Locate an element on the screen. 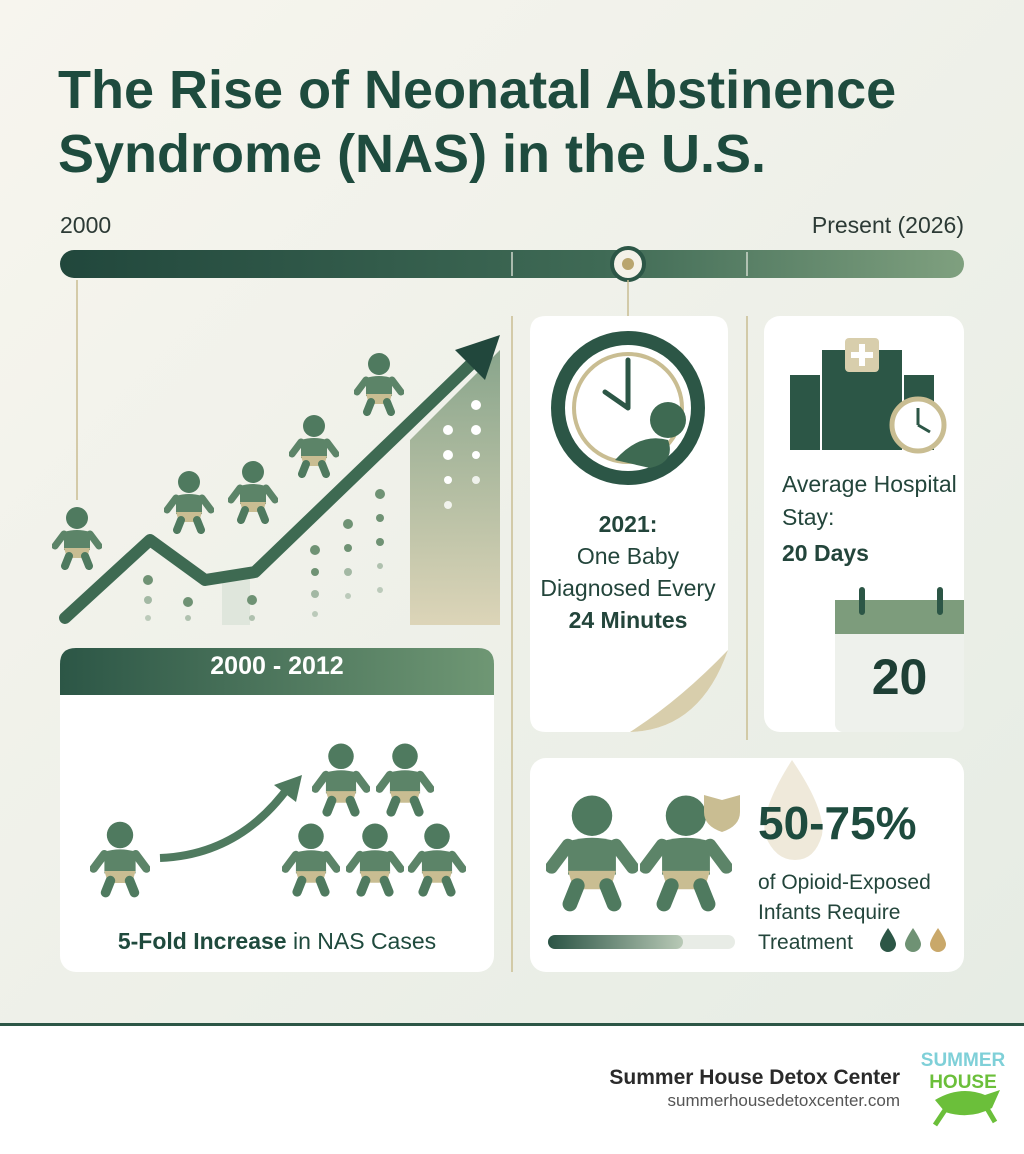 The image size is (1024, 1154). drop-shape is located at coordinates (793, 810).